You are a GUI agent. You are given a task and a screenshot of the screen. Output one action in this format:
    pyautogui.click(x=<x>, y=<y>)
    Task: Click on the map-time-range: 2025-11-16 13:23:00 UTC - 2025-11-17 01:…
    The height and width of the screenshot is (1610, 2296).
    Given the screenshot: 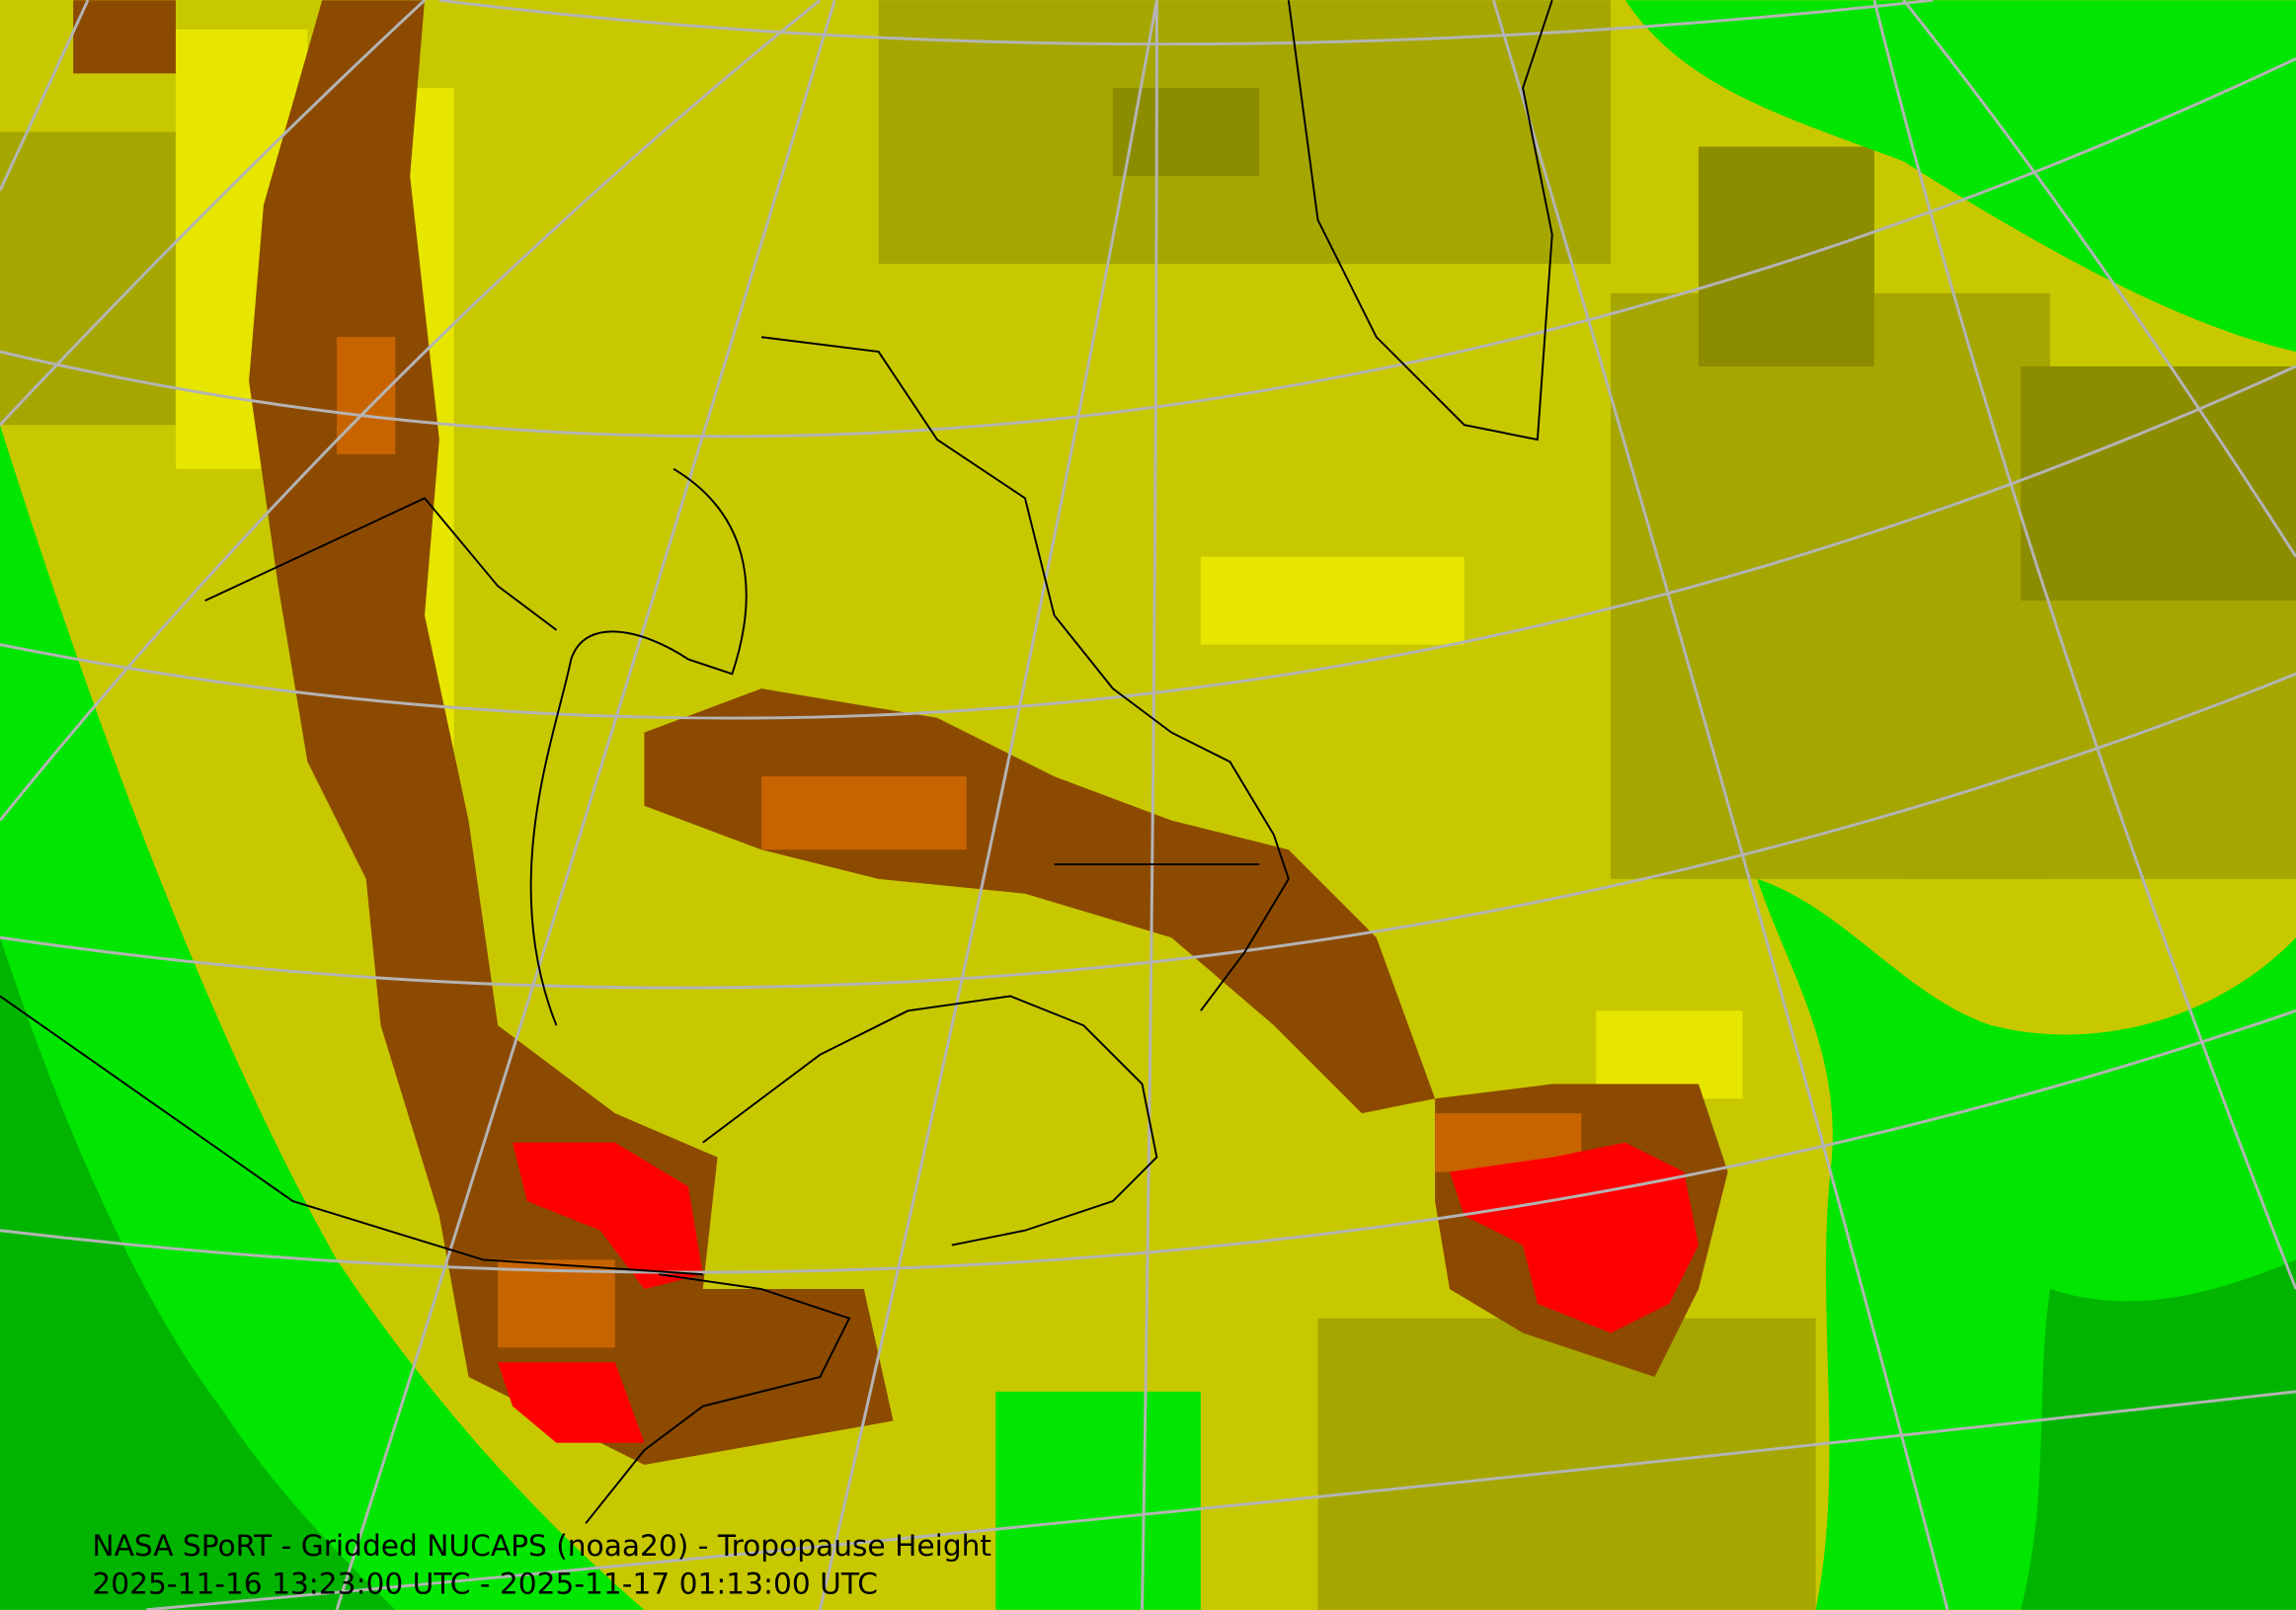 What is the action you would take?
    pyautogui.click(x=485, y=1583)
    